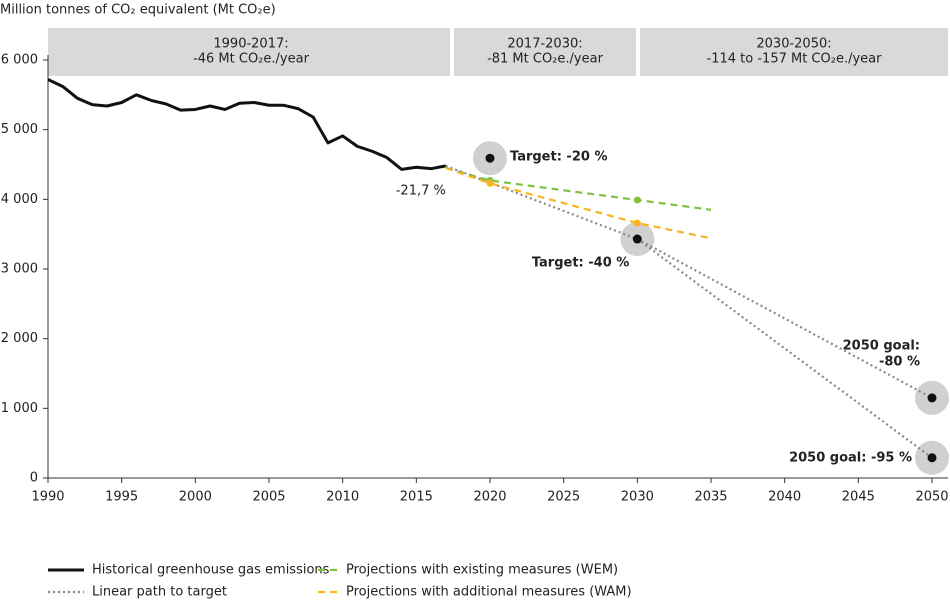  What do you see at coordinates (784, 497) in the screenshot?
I see `x-tick-label: 2040` at bounding box center [784, 497].